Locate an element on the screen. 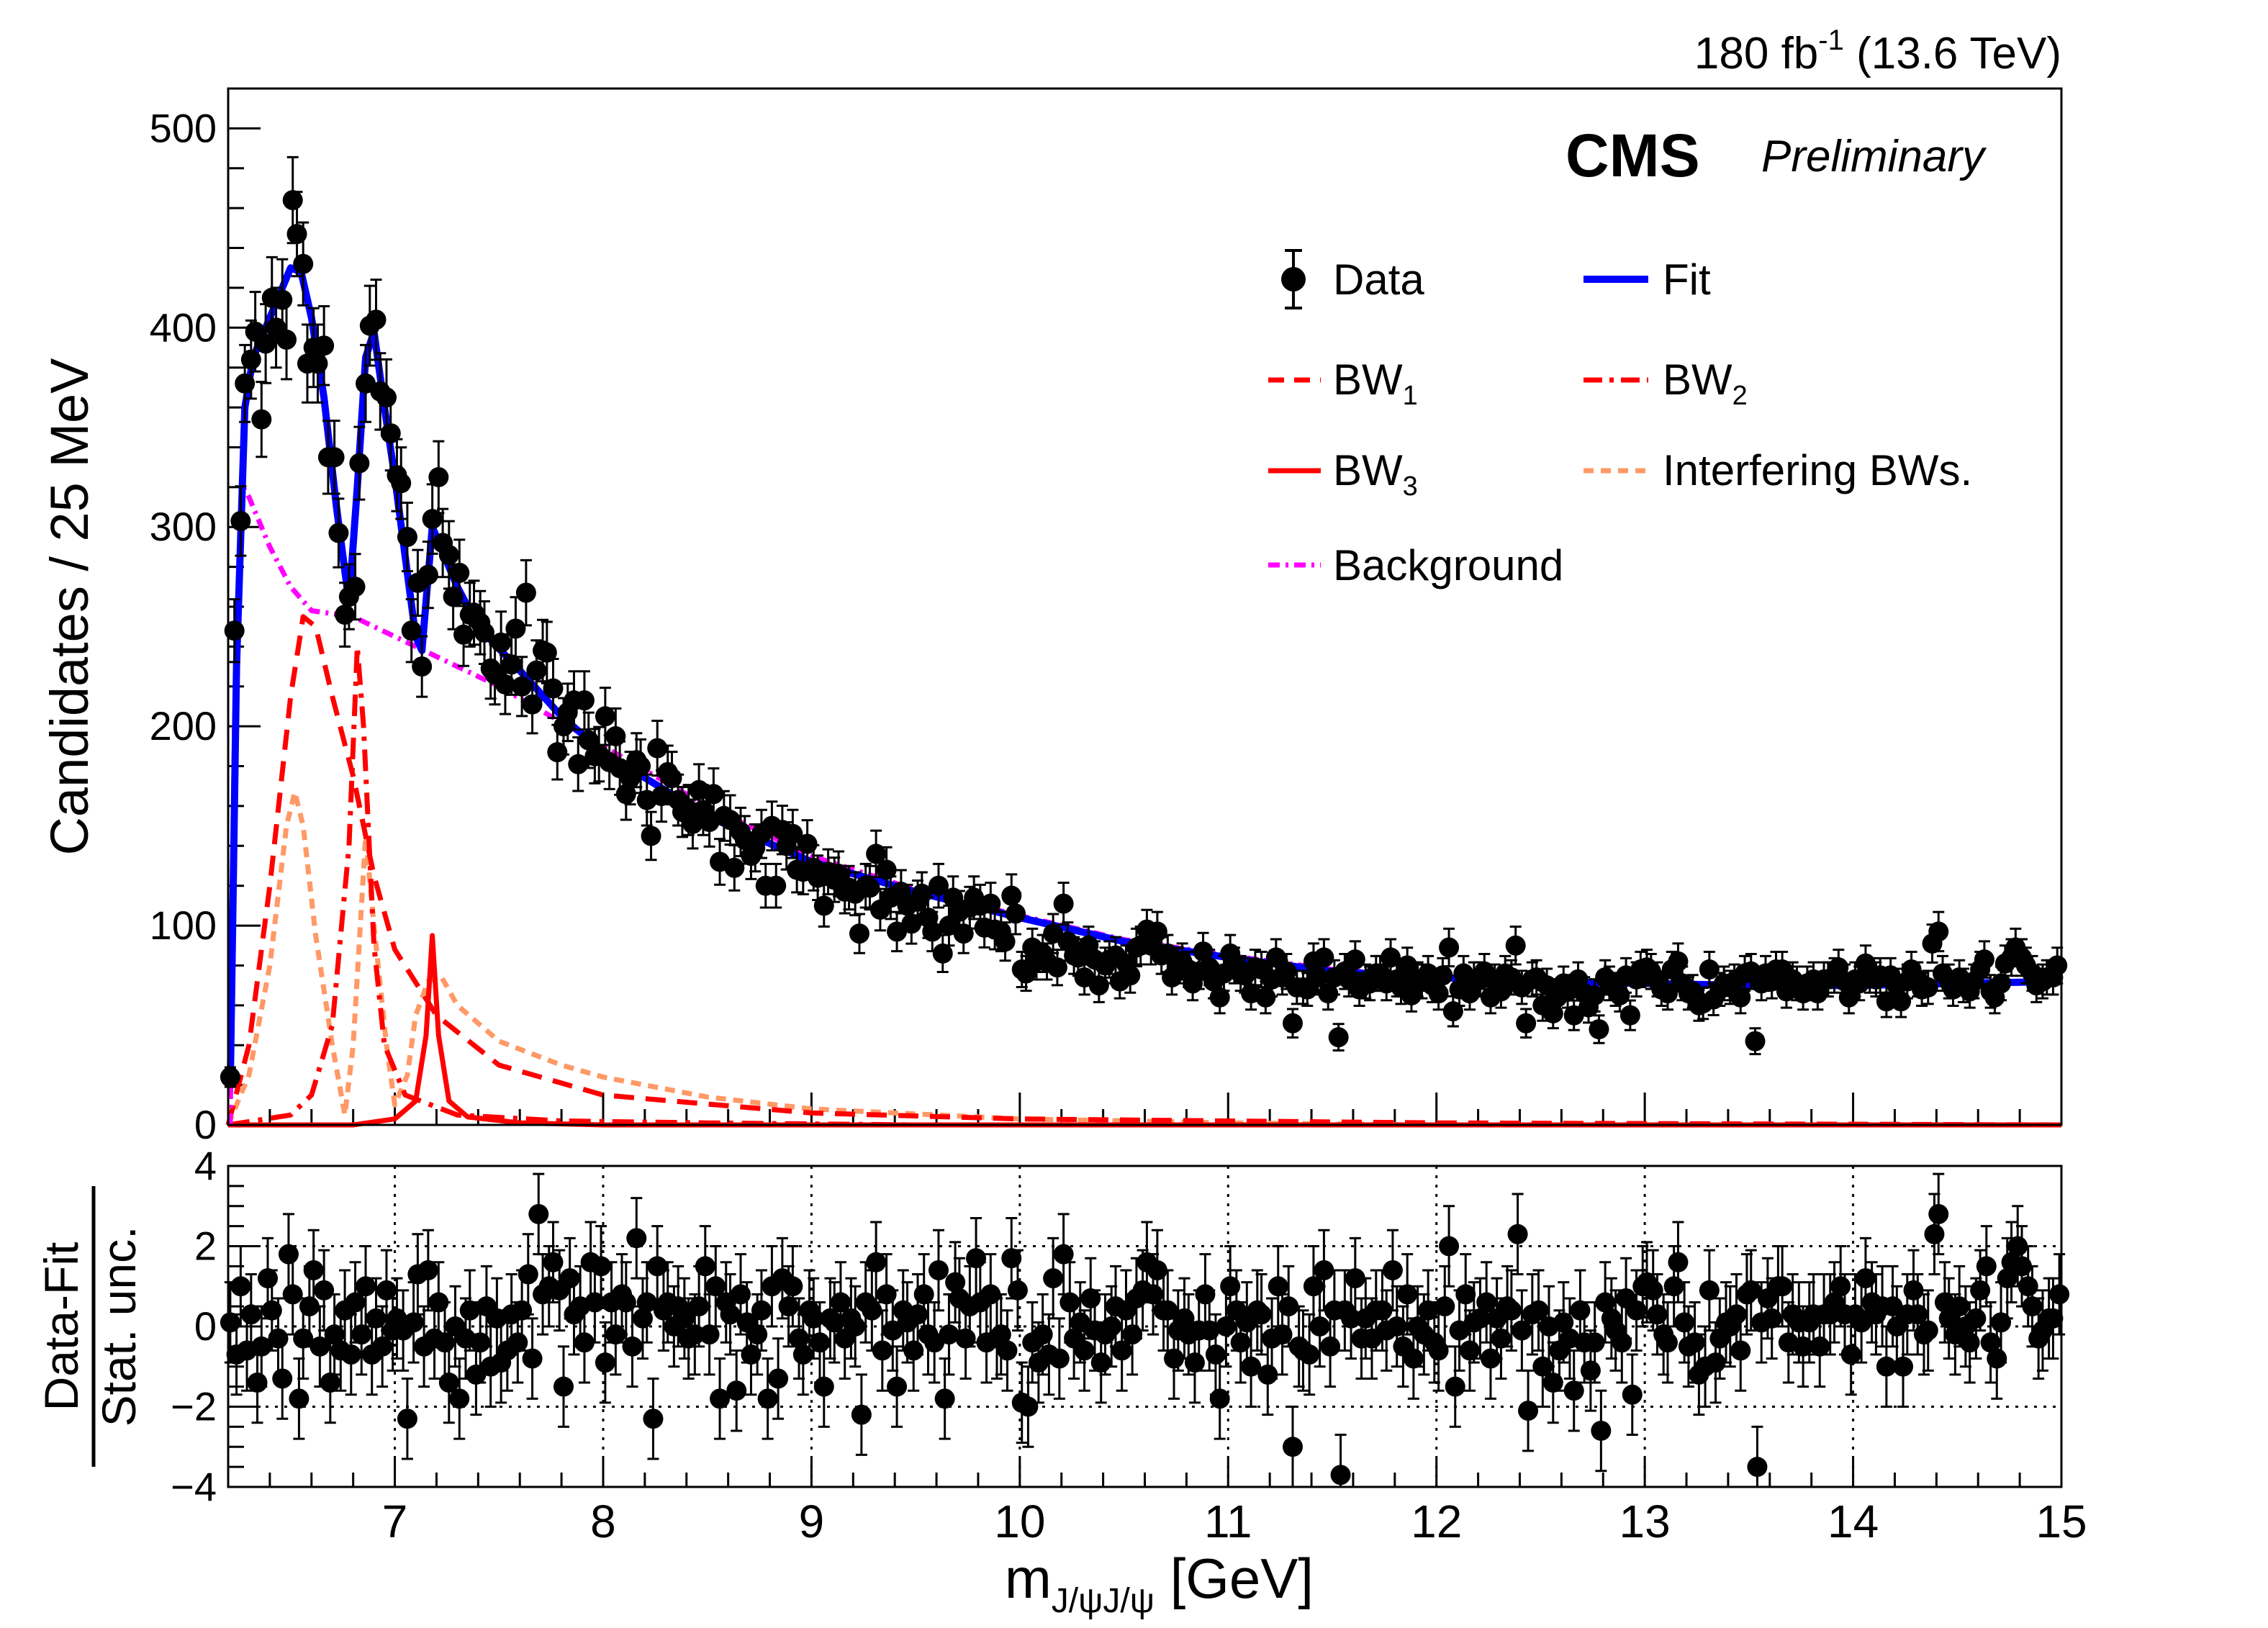 This screenshot has width=2268, height=1628. legend-bw3-entry: BW3 is located at coordinates (1343, 474).